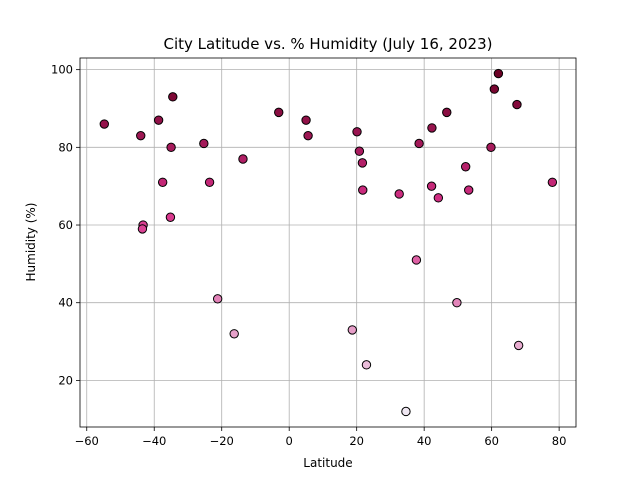  I want to click on x-tick-label: −60, so click(87, 441).